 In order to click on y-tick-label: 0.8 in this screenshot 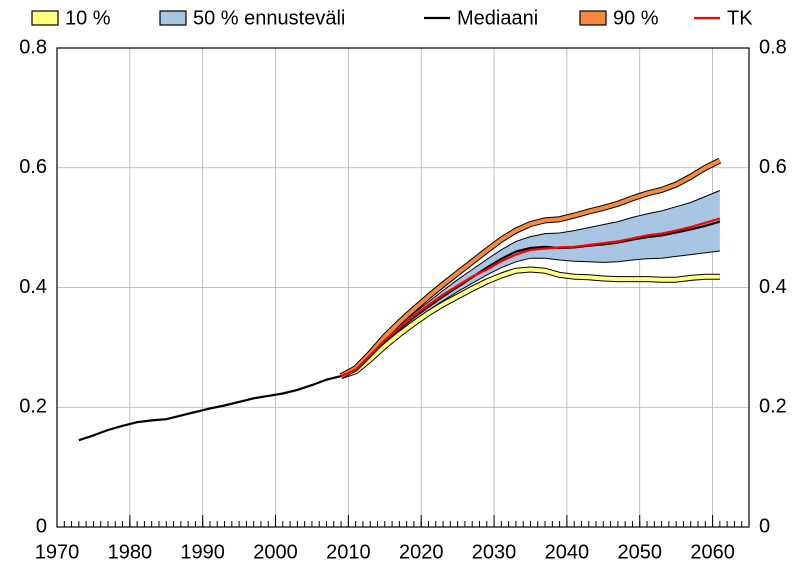, I will do `click(33, 47)`.